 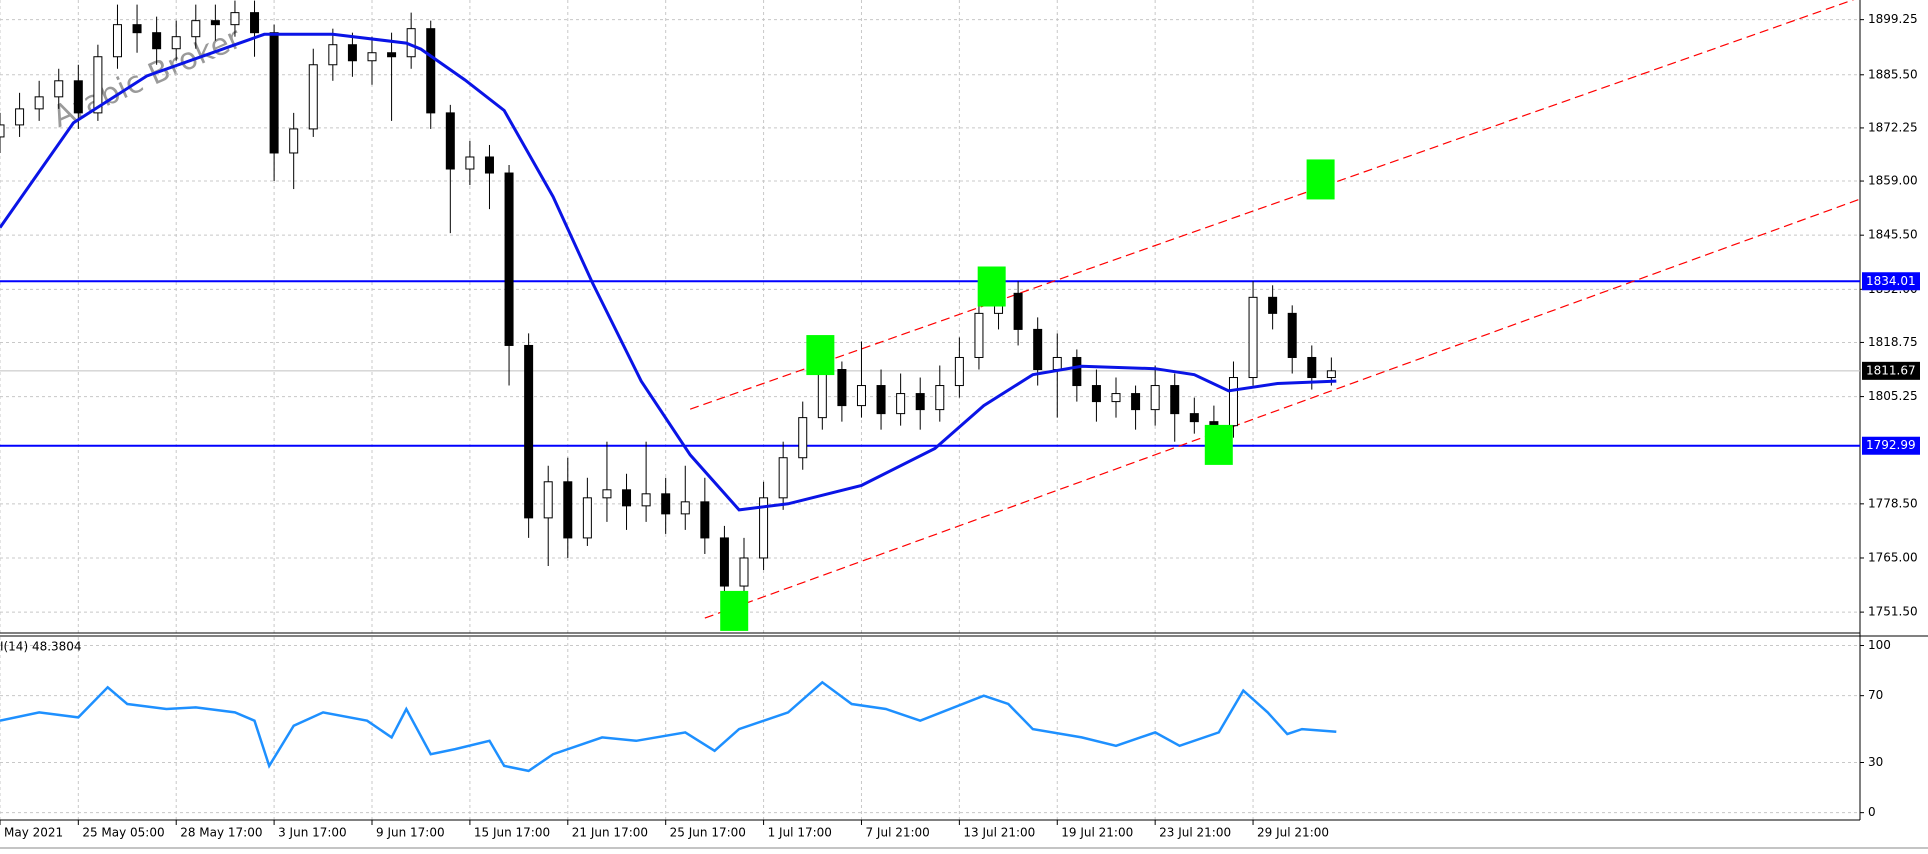 I want to click on x-tick-label: 28 May 17:00, so click(x=221, y=833).